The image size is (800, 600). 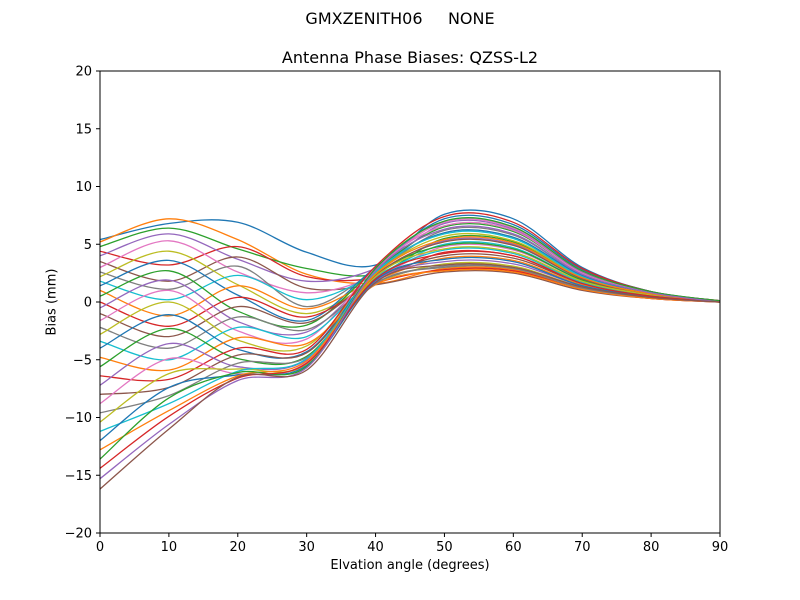 I want to click on x-axis-label: Elvation angle (degrees), so click(x=410, y=565).